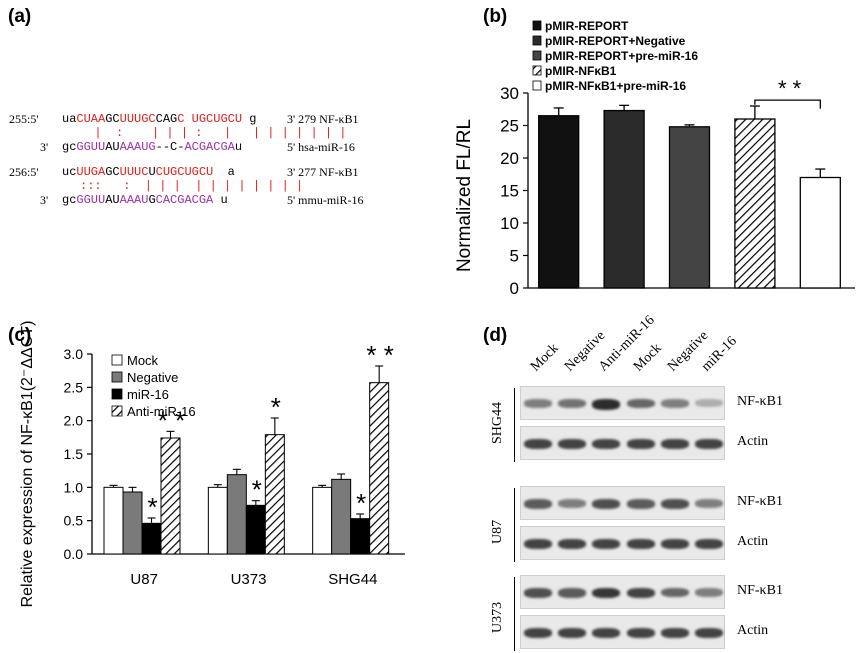 The height and width of the screenshot is (653, 864). What do you see at coordinates (249, 579) in the screenshot?
I see `x-tick-label: U373` at bounding box center [249, 579].